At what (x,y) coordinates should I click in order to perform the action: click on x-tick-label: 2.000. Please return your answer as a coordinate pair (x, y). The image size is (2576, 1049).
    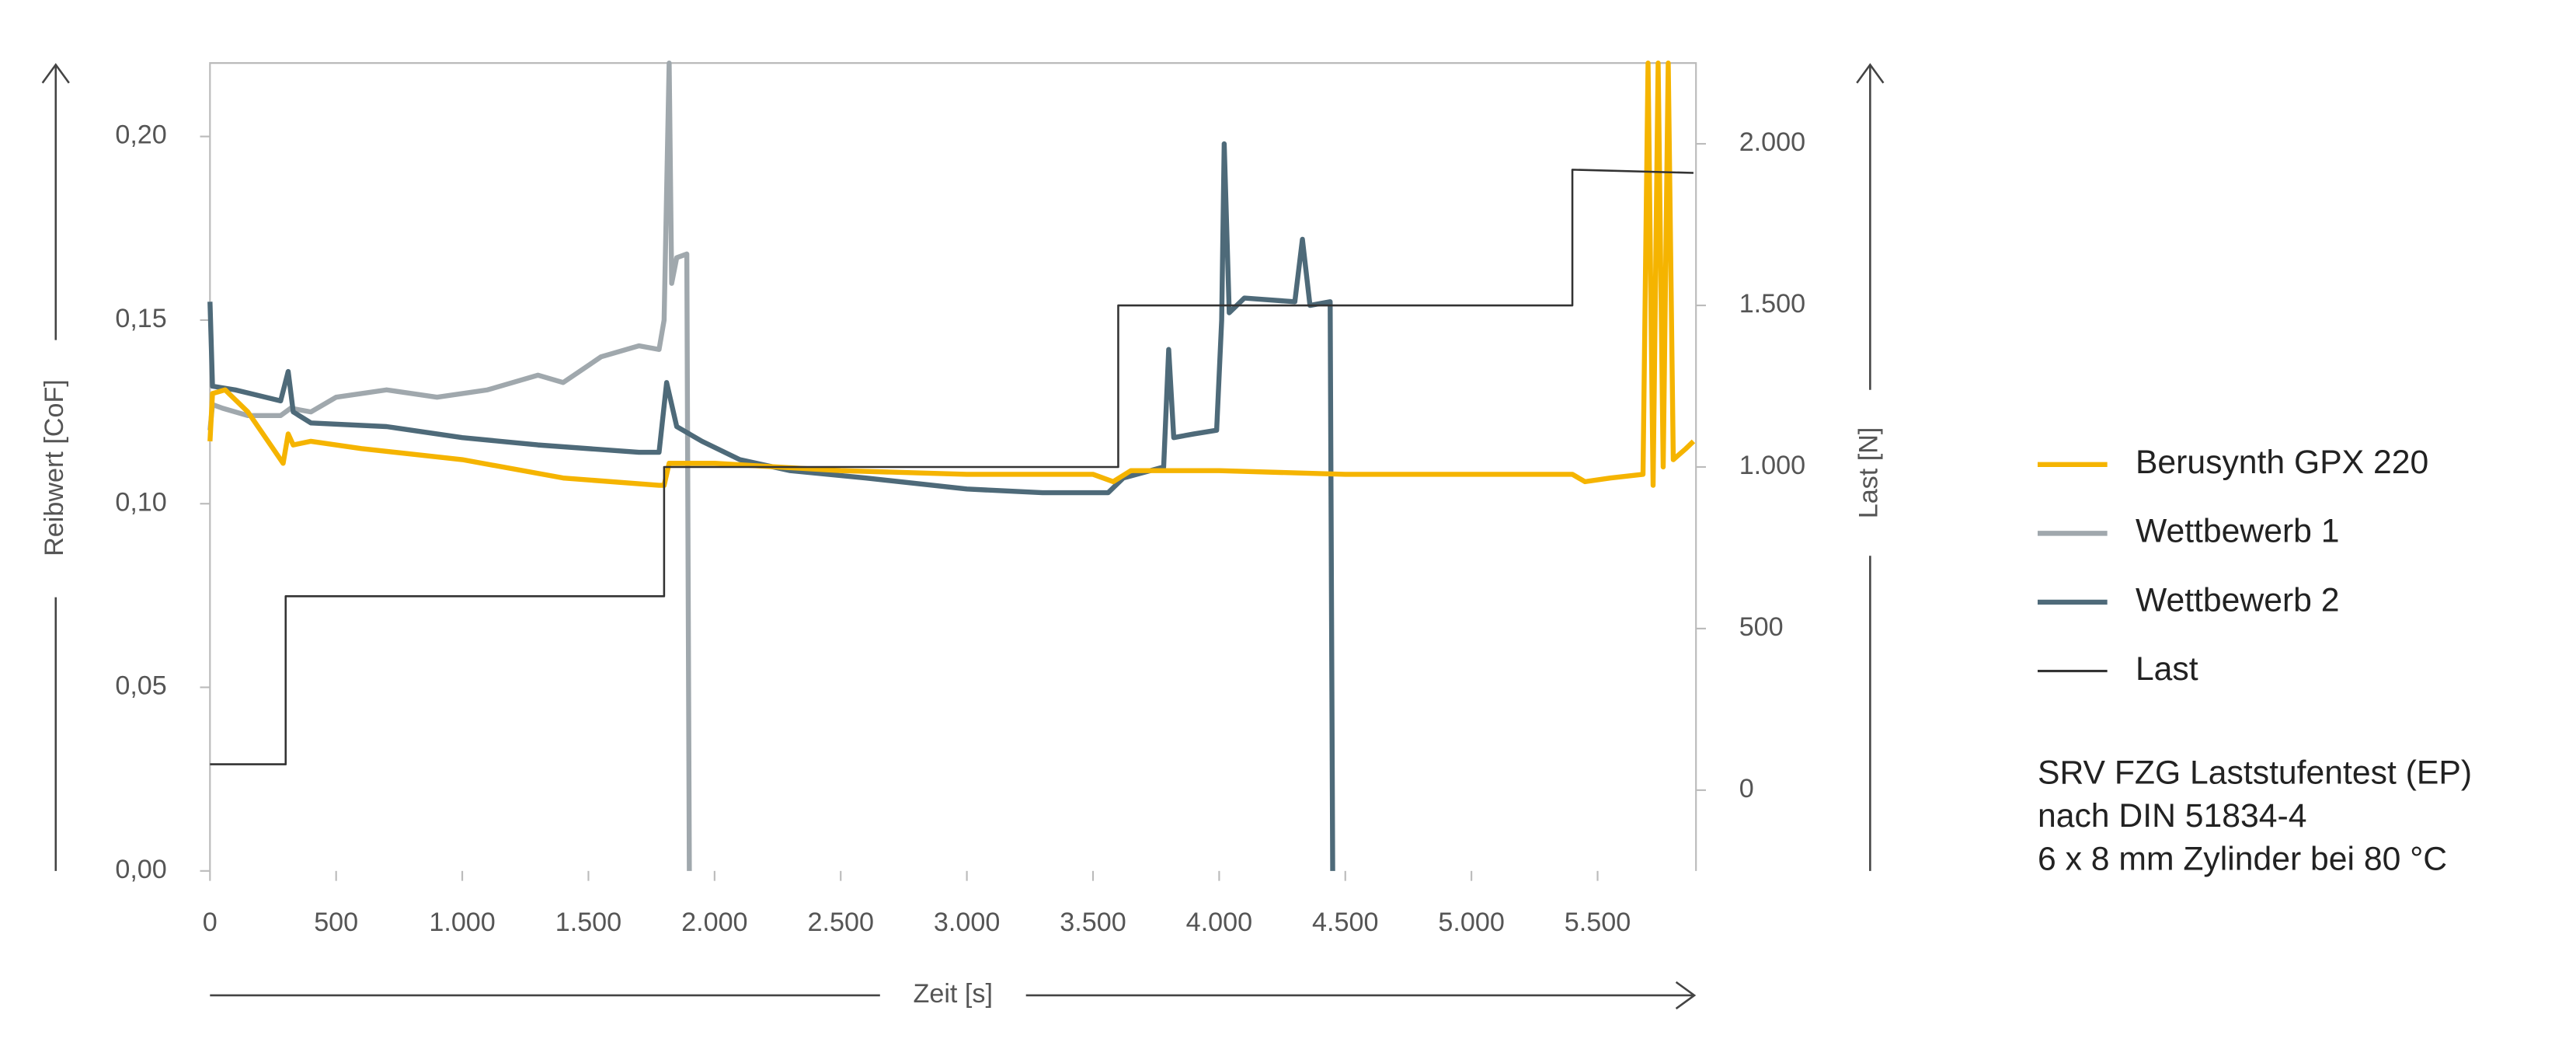
    Looking at the image, I should click on (714, 922).